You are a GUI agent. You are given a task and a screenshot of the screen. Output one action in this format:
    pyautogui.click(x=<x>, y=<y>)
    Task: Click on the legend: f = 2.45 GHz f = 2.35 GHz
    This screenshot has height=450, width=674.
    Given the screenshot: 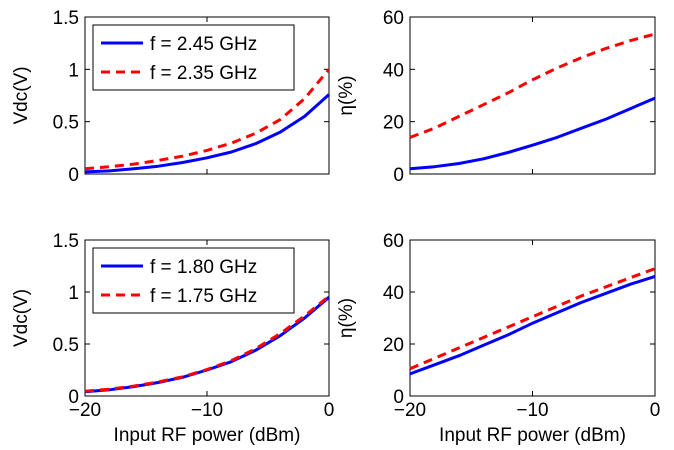 What is the action you would take?
    pyautogui.click(x=193, y=57)
    